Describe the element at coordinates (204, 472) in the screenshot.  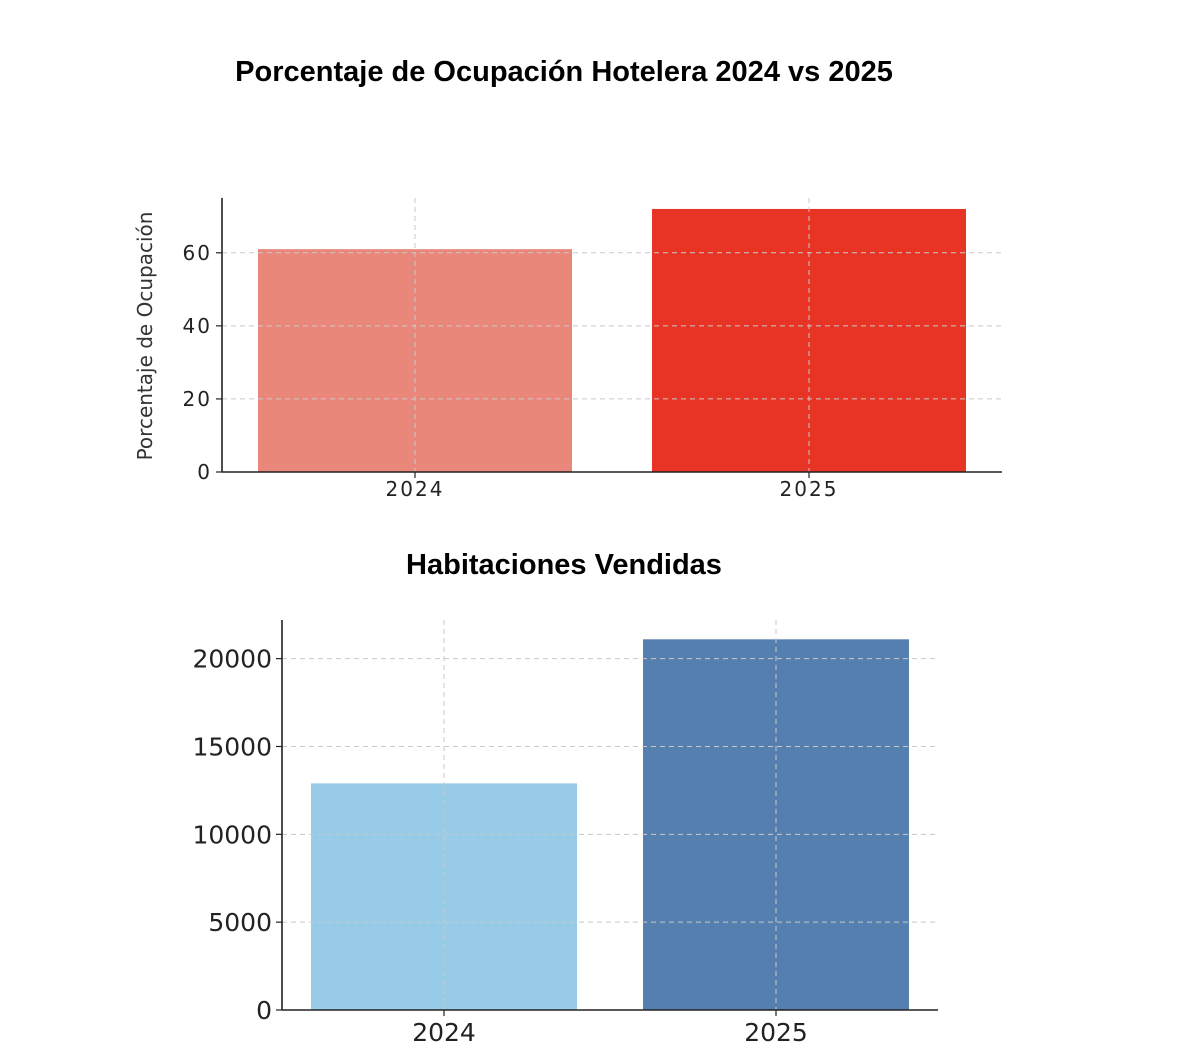
I see `occupancy-y-tick-label: 0` at that location.